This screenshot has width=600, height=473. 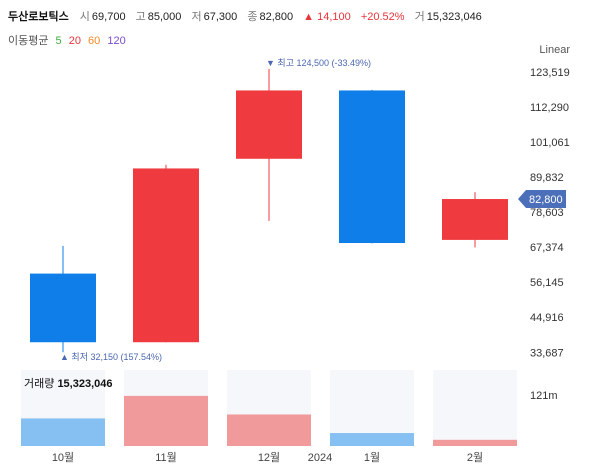 I want to click on y-tick-label: 67,374, so click(x=547, y=248).